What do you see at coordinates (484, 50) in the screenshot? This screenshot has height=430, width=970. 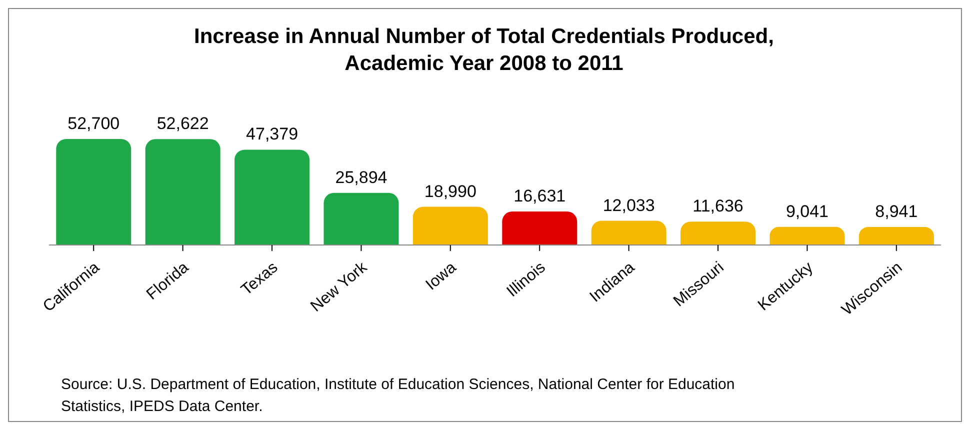 I see `chart-title: Increase in Annual Number of Total Credentials Produced, Academic Year 2008 to 2011` at bounding box center [484, 50].